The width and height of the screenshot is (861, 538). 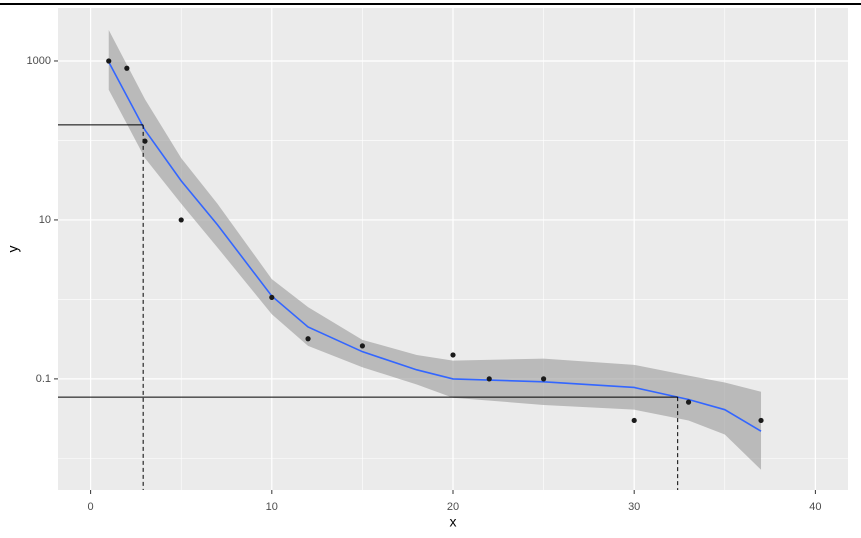 I want to click on x-tick-label: 20, so click(x=453, y=507).